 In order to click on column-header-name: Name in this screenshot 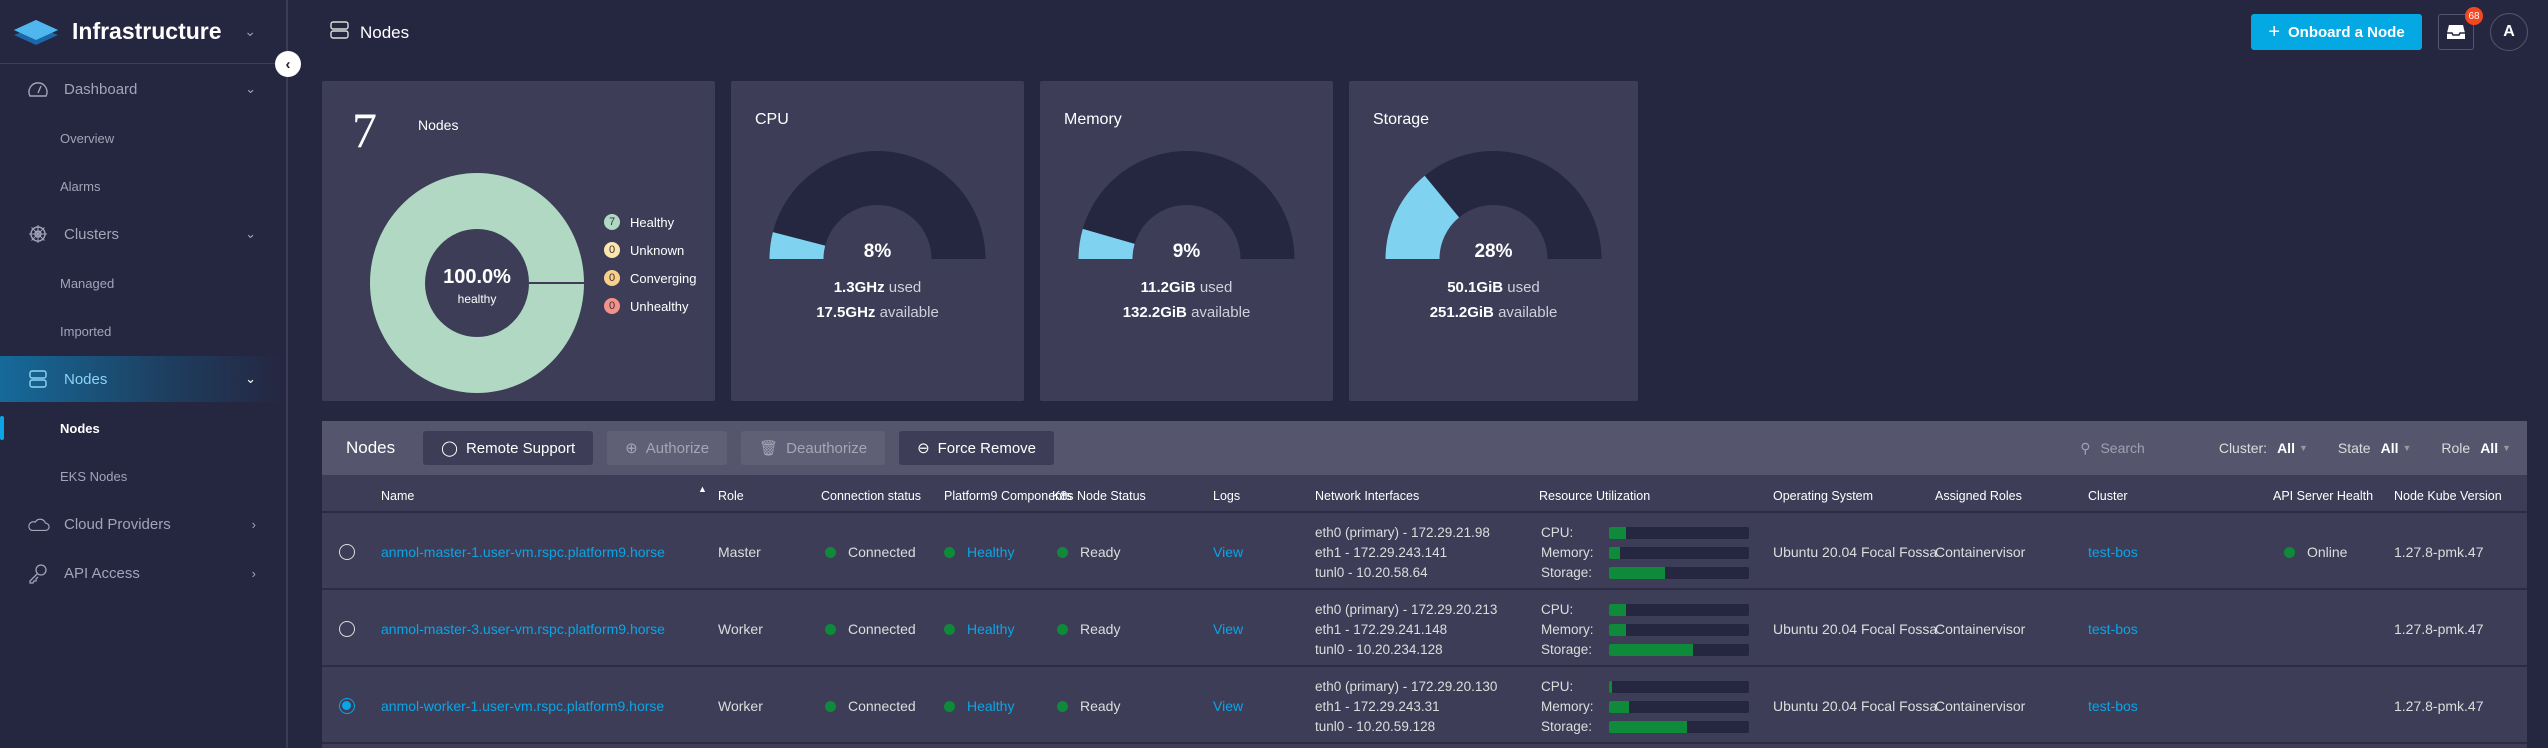, I will do `click(398, 496)`.